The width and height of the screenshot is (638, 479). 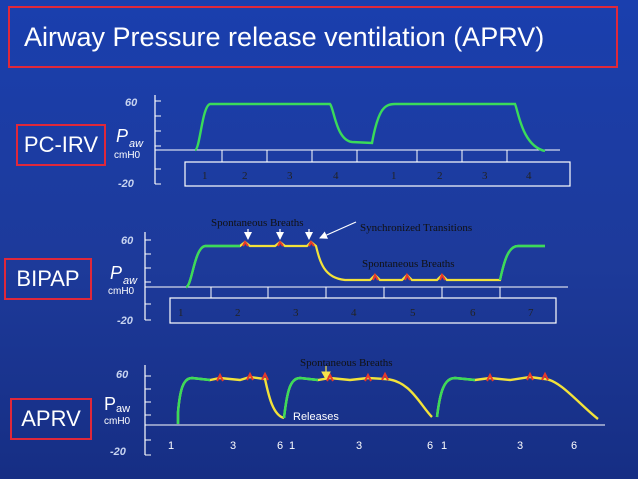 I want to click on annotation-spontaneous-bottom: Spontaneous Breaths, so click(x=408, y=264).